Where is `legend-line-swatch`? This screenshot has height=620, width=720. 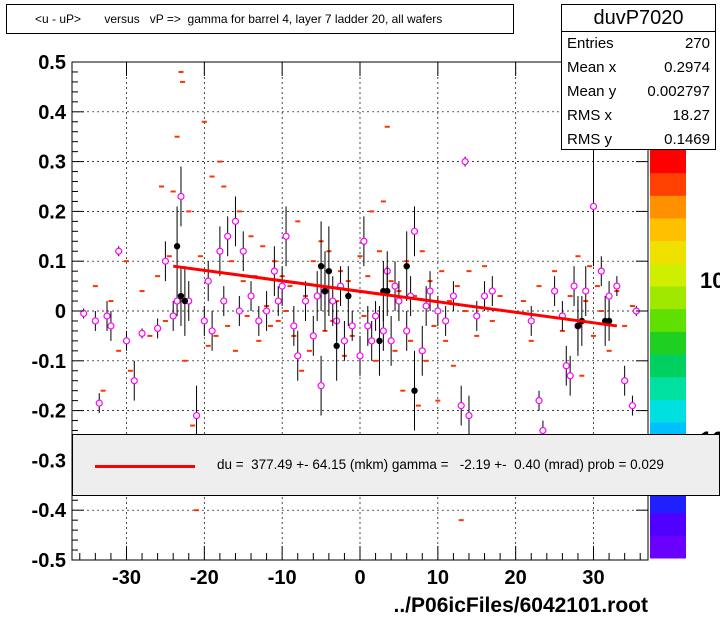 legend-line-swatch is located at coordinates (145, 466).